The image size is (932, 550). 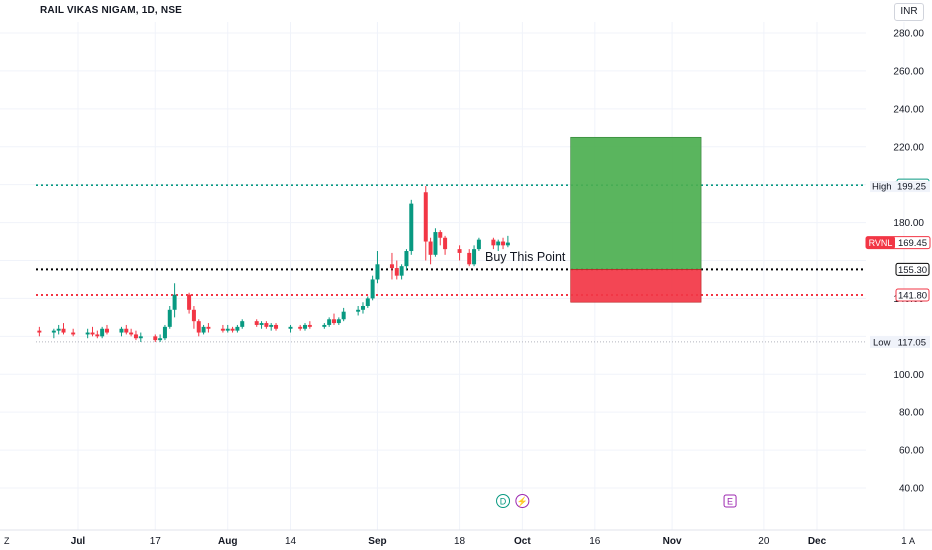 I want to click on price-tick-label: 260.00, so click(x=908, y=71).